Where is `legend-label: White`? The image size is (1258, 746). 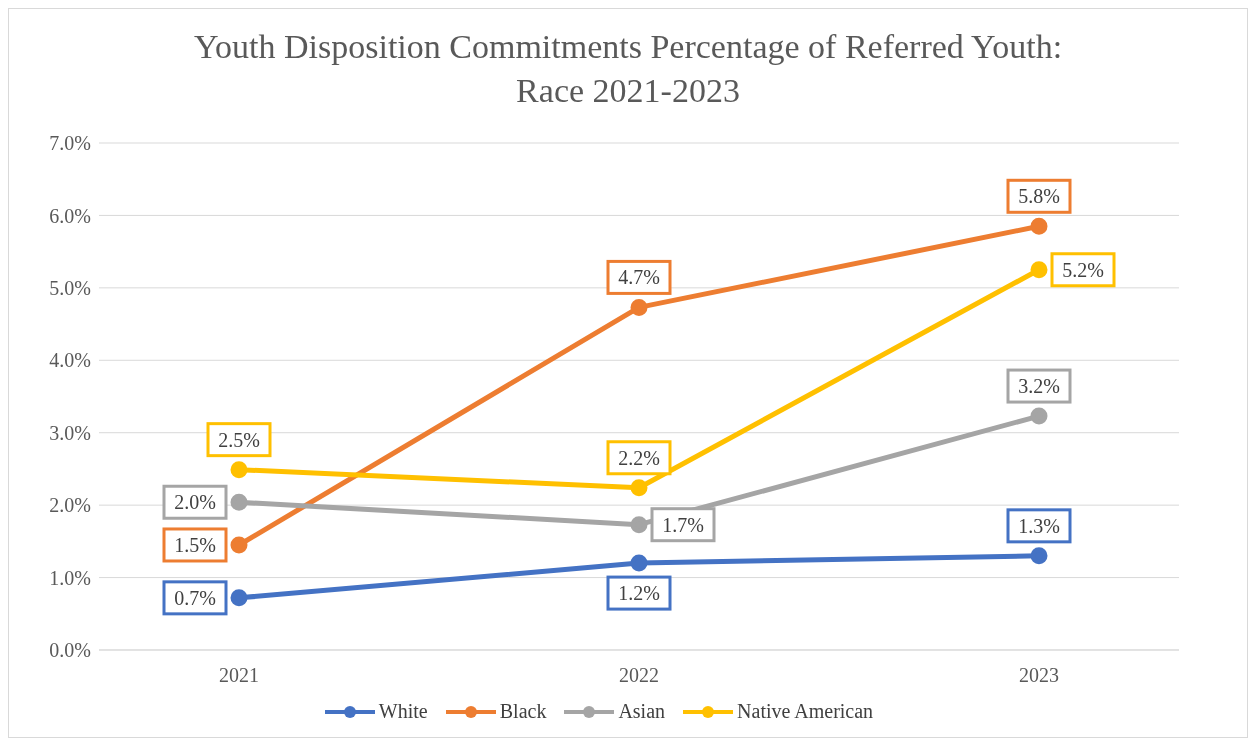
legend-label: White is located at coordinates (402, 711).